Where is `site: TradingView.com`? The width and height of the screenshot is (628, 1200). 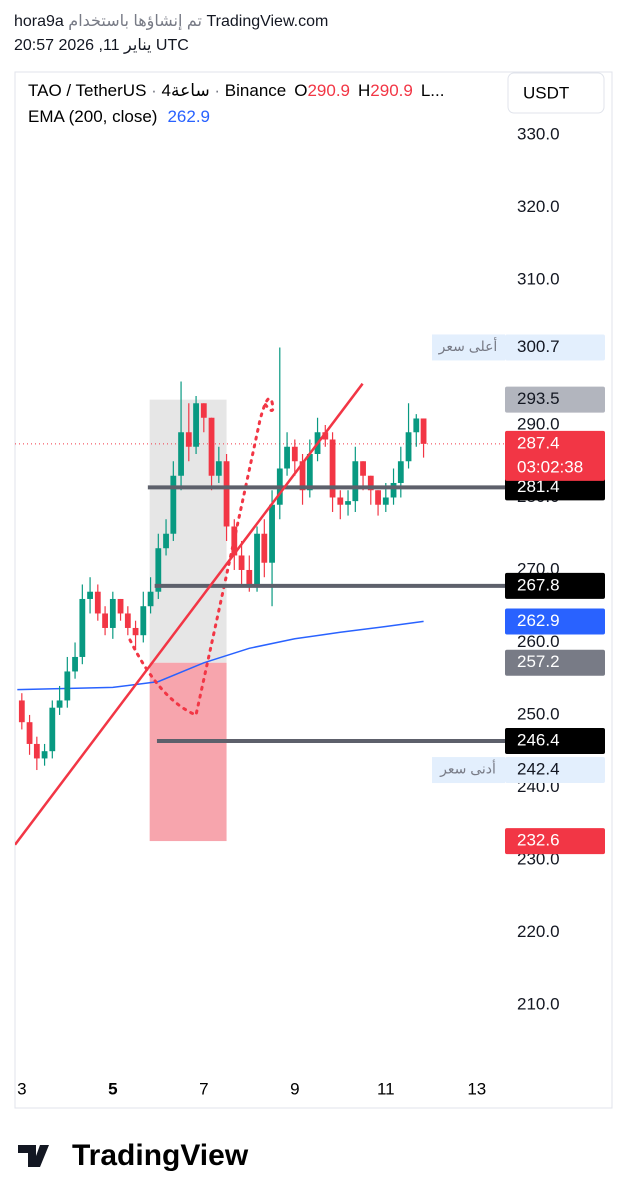 site: TradingView.com is located at coordinates (267, 21).